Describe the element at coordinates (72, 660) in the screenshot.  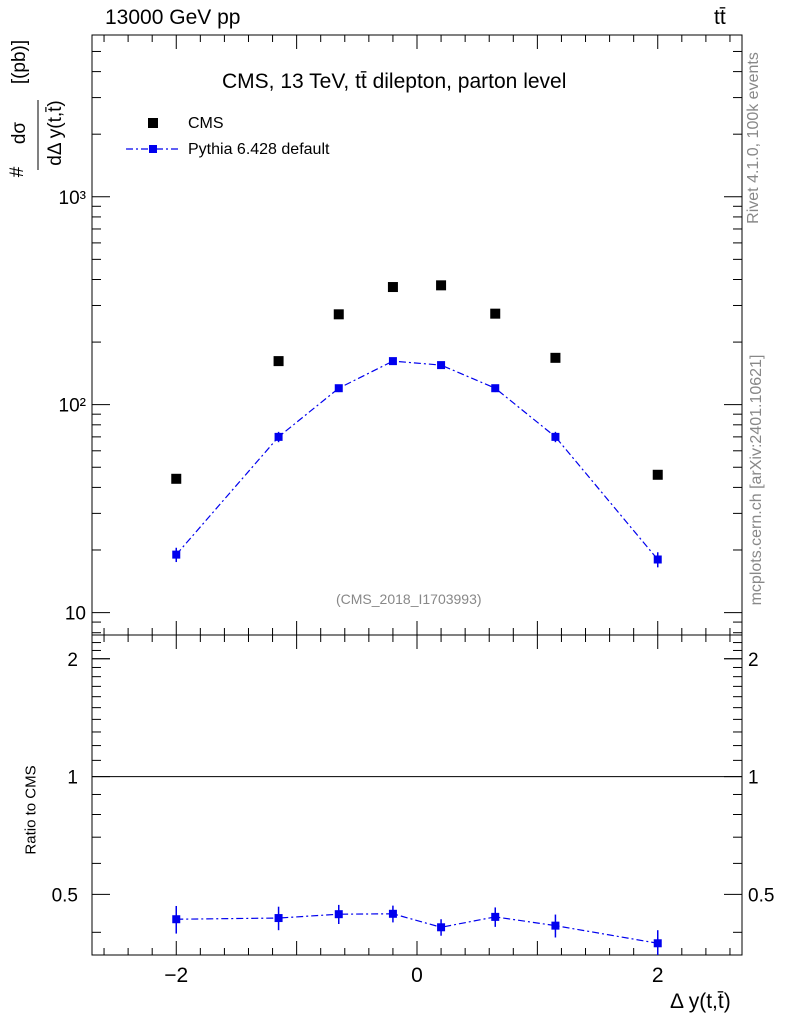
I see `ratio-y-tick-label: 2` at that location.